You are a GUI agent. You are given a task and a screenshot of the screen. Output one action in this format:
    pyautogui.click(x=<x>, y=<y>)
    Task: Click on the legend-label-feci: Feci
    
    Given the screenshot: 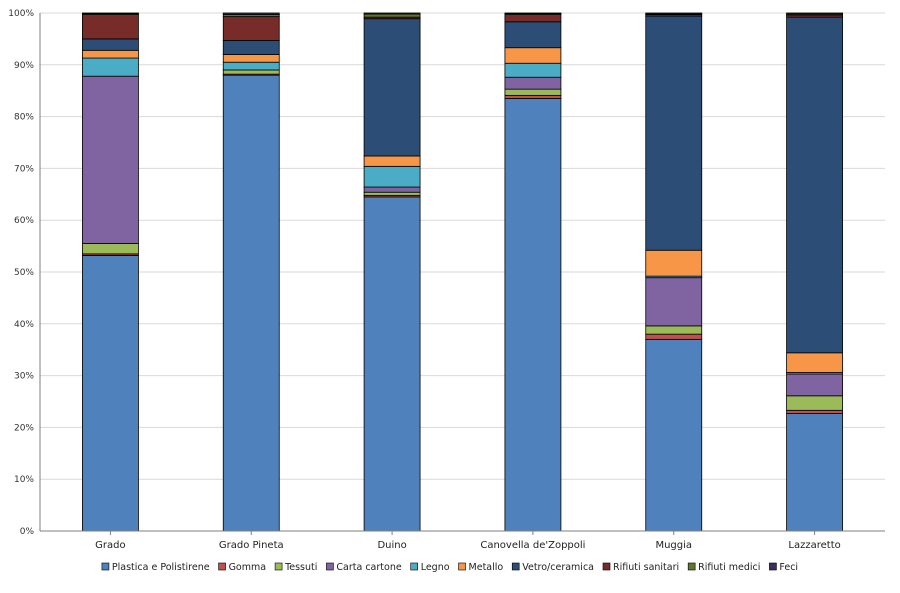 What is the action you would take?
    pyautogui.click(x=788, y=567)
    